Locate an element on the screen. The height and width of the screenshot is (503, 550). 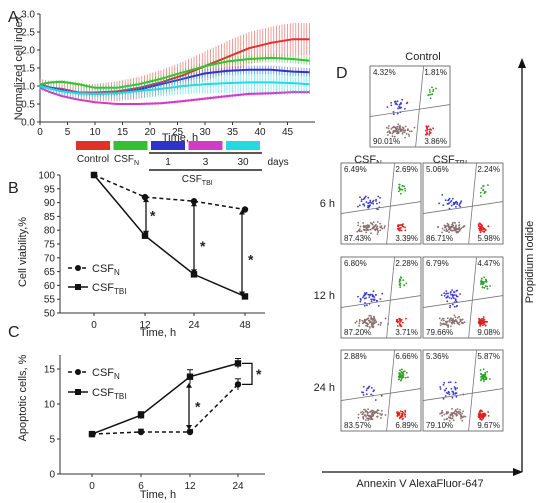
panel-b-y-tick-label: 55 is located at coordinates (50, 300).